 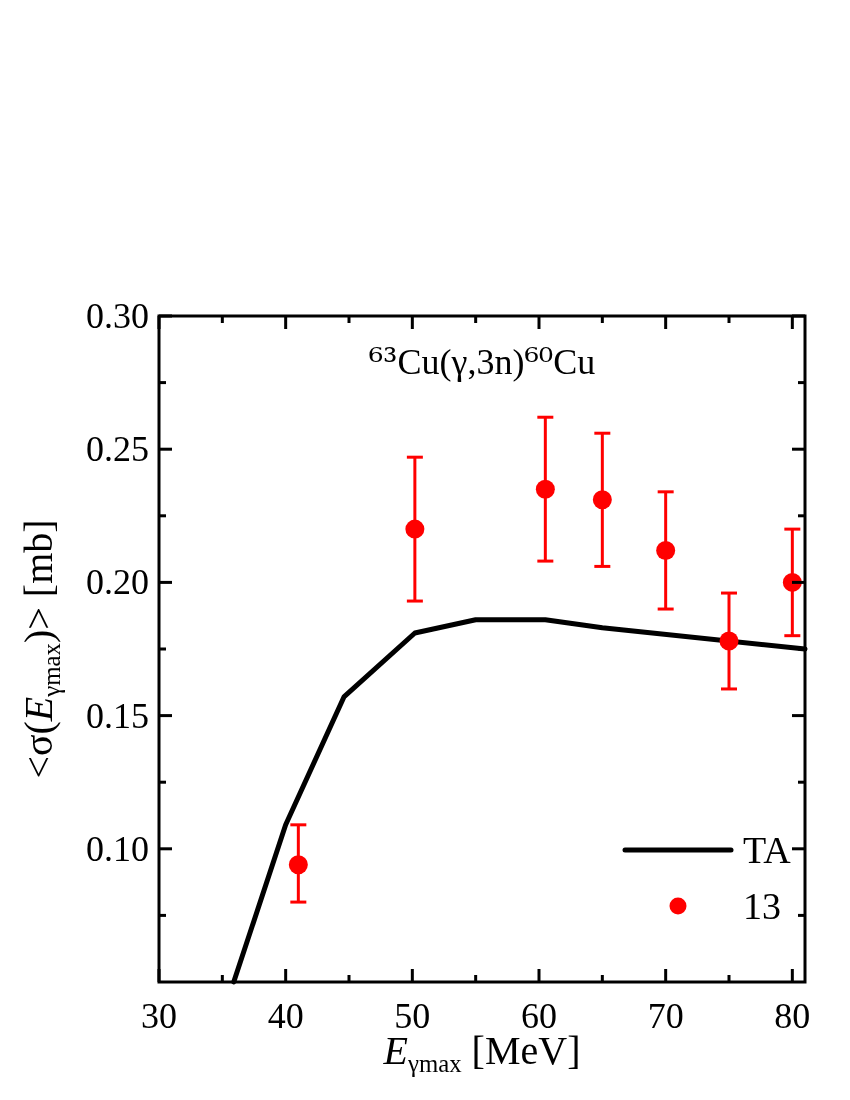 What do you see at coordinates (792, 1016) in the screenshot?
I see `x-tick-label: 80` at bounding box center [792, 1016].